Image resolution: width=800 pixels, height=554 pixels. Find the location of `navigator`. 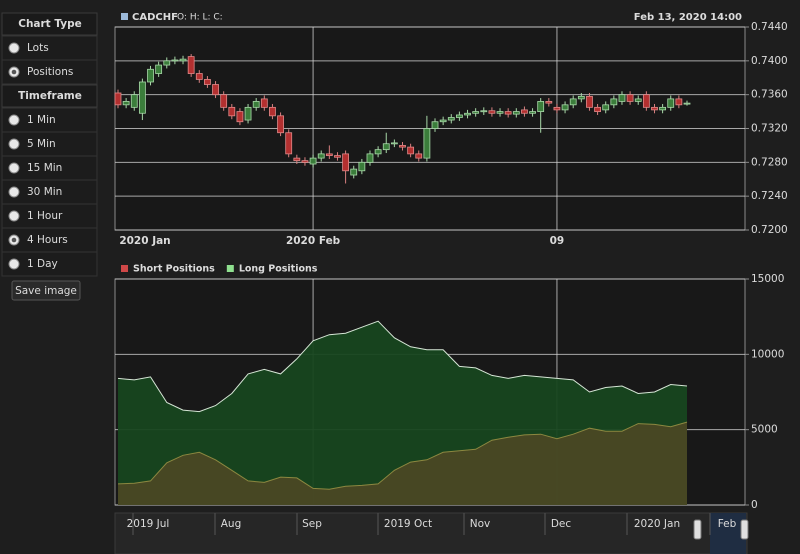

navigator is located at coordinates (431, 533).